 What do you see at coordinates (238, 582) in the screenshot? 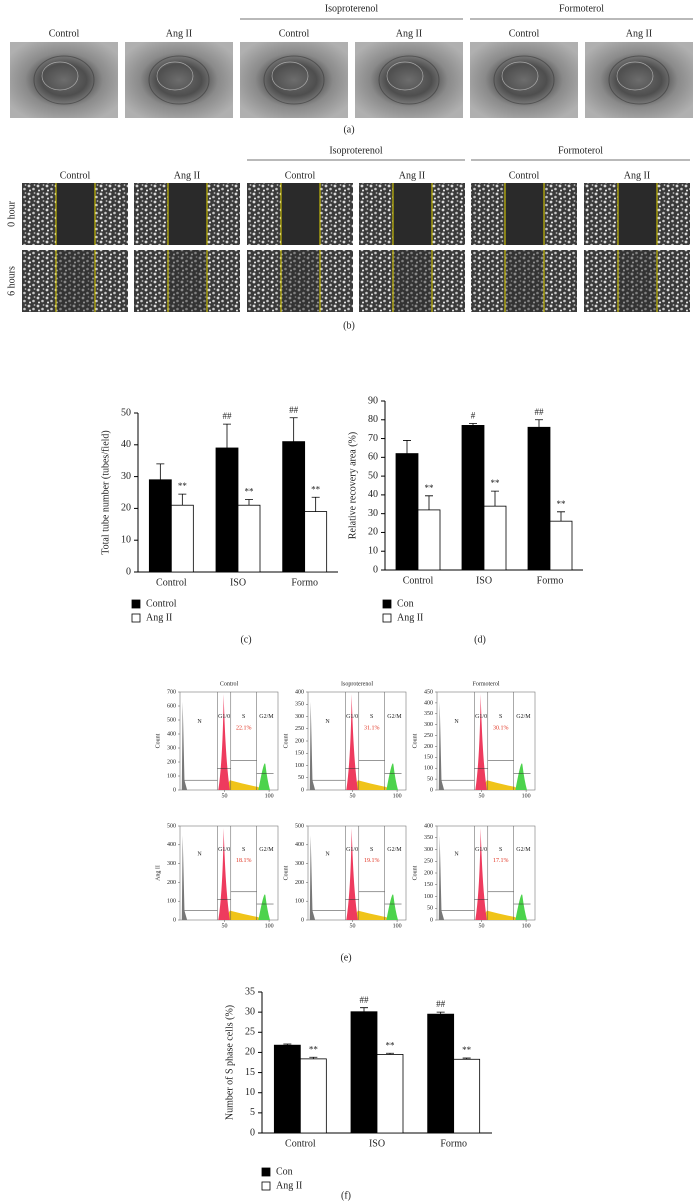
I see `x-tick-label: ISO` at bounding box center [238, 582].